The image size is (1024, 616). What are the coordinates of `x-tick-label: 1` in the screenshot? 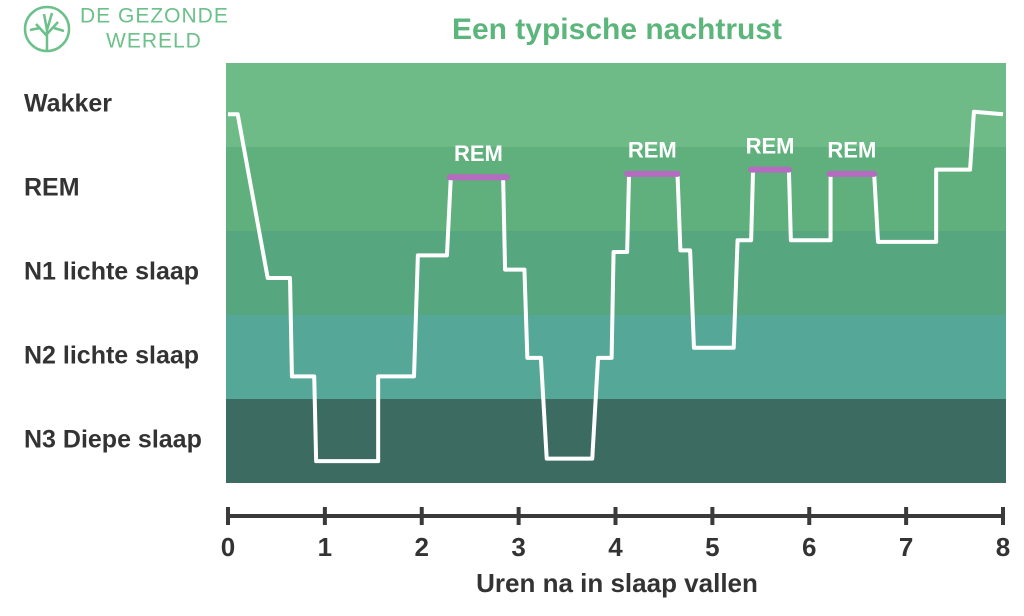 It's located at (325, 547).